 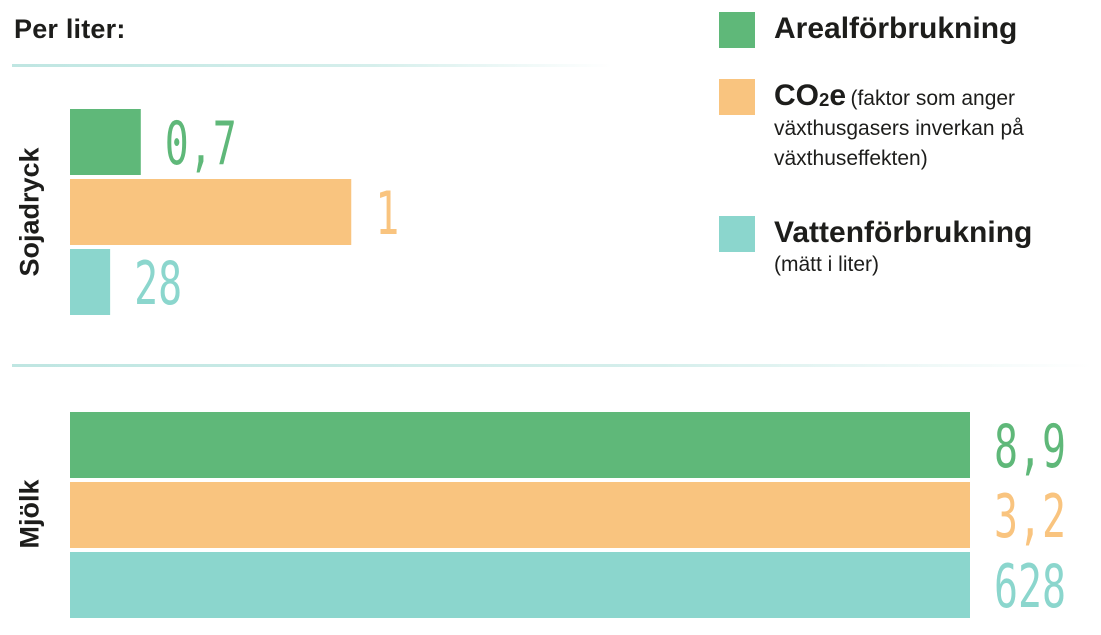 What do you see at coordinates (737, 234) in the screenshot?
I see `legend-swatch-water` at bounding box center [737, 234].